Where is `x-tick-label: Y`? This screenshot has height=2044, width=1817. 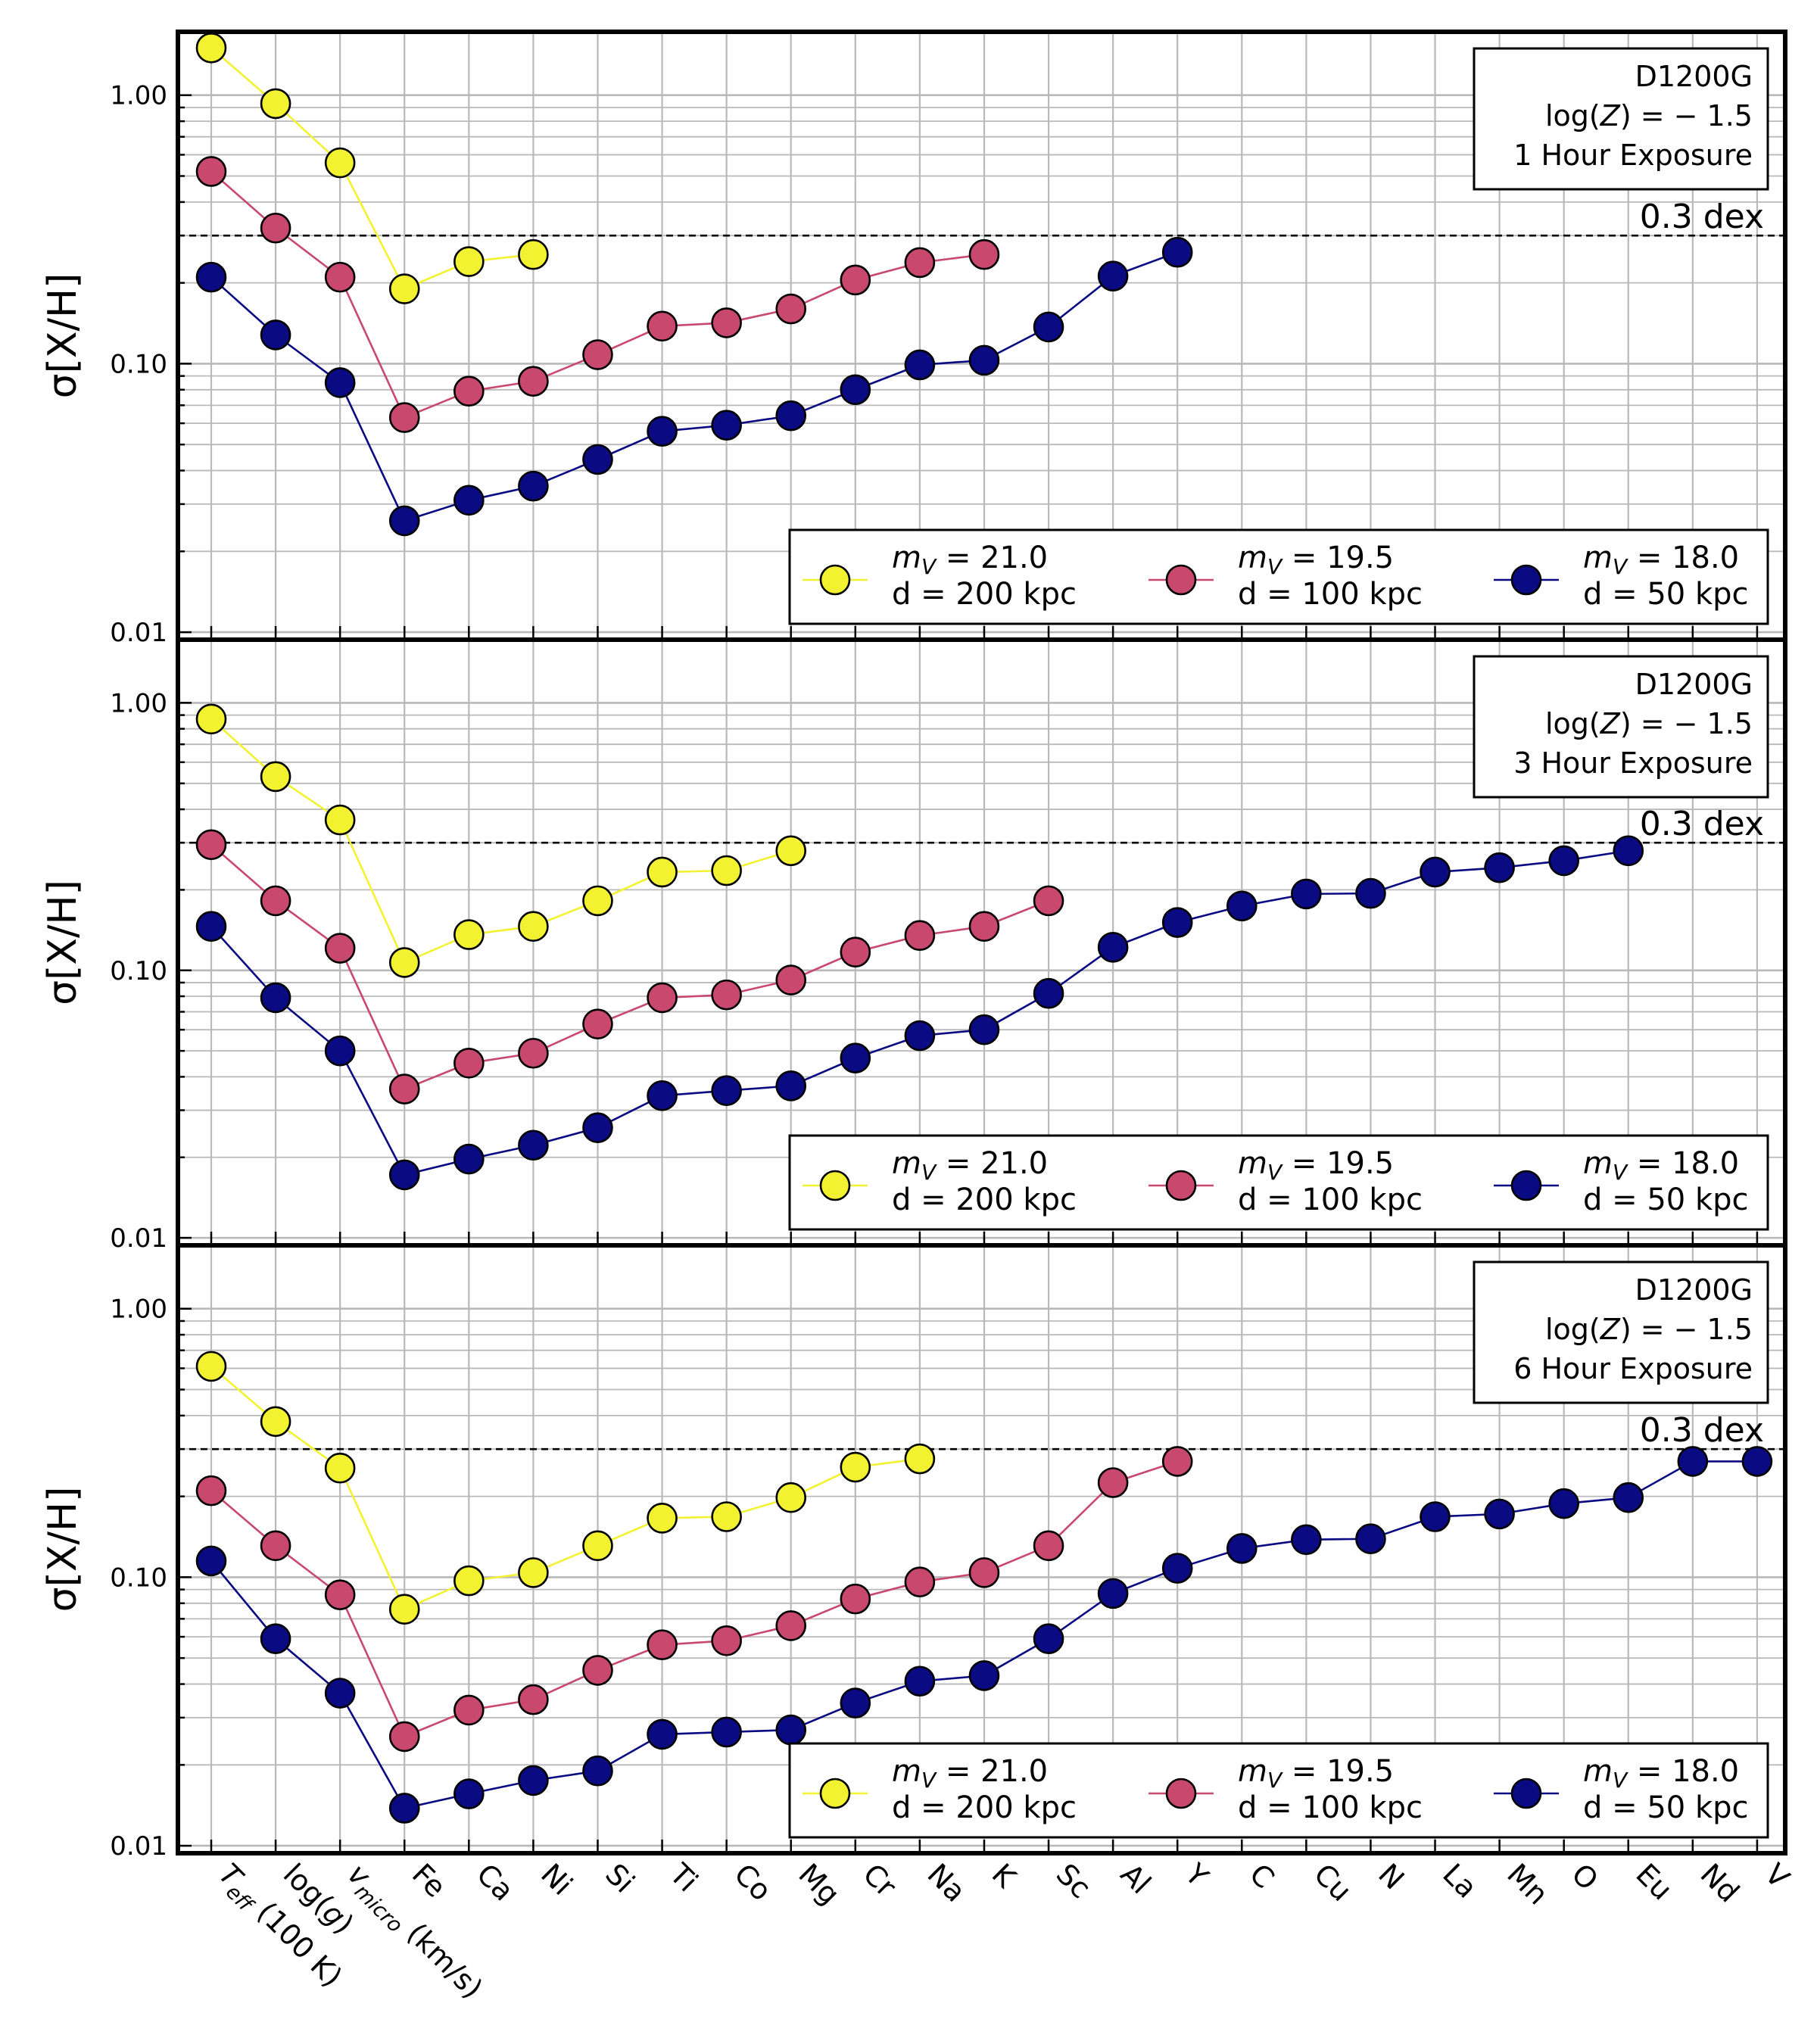 x-tick-label: Y is located at coordinates (1196, 1875).